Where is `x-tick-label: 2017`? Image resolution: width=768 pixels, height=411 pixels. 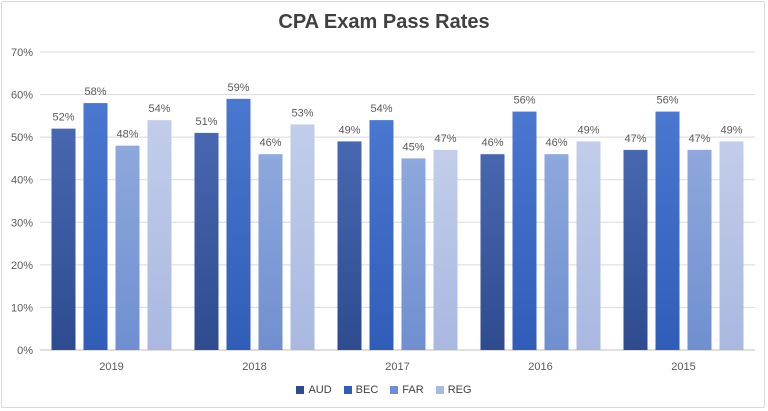 x-tick-label: 2017 is located at coordinates (397, 367).